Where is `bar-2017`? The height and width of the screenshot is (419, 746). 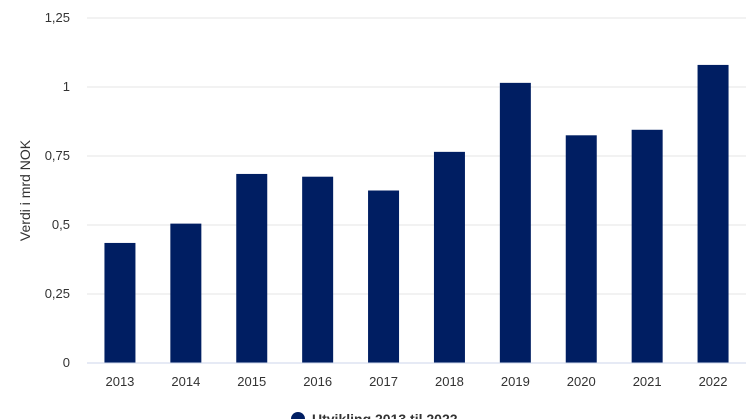 bar-2017 is located at coordinates (384, 277).